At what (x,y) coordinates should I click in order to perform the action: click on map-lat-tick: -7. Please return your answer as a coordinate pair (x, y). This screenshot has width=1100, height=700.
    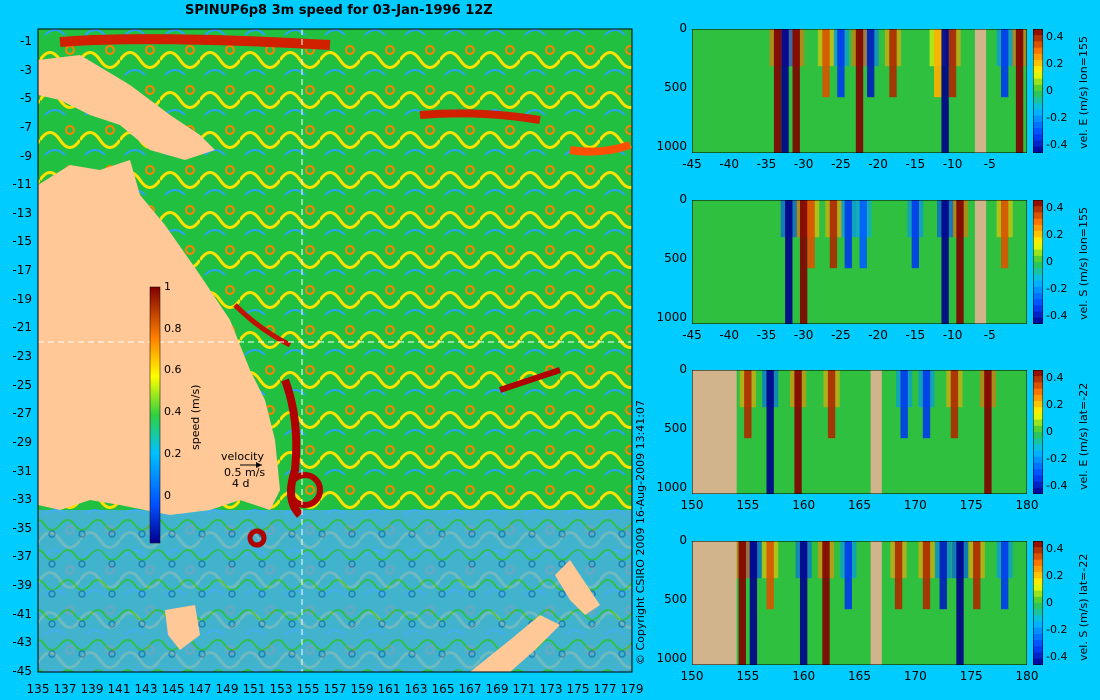
    Looking at the image, I should click on (26, 126).